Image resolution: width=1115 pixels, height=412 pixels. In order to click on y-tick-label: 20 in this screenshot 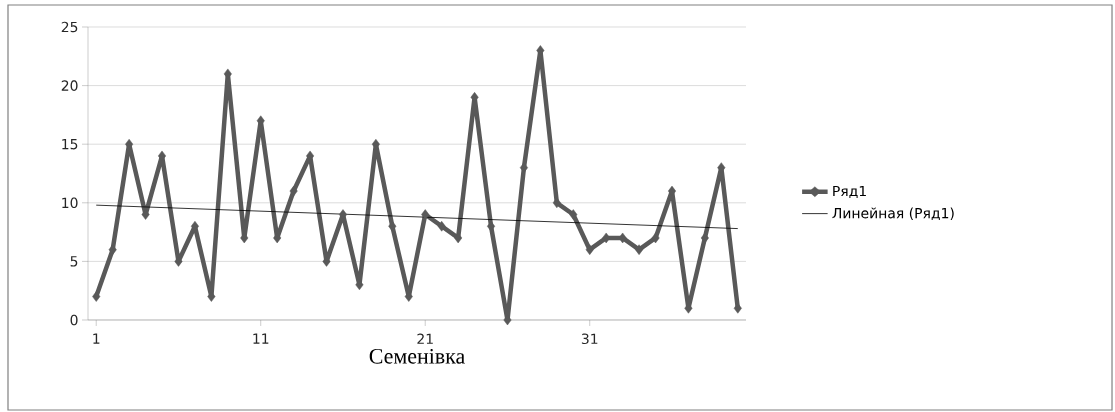, I will do `click(69, 85)`.